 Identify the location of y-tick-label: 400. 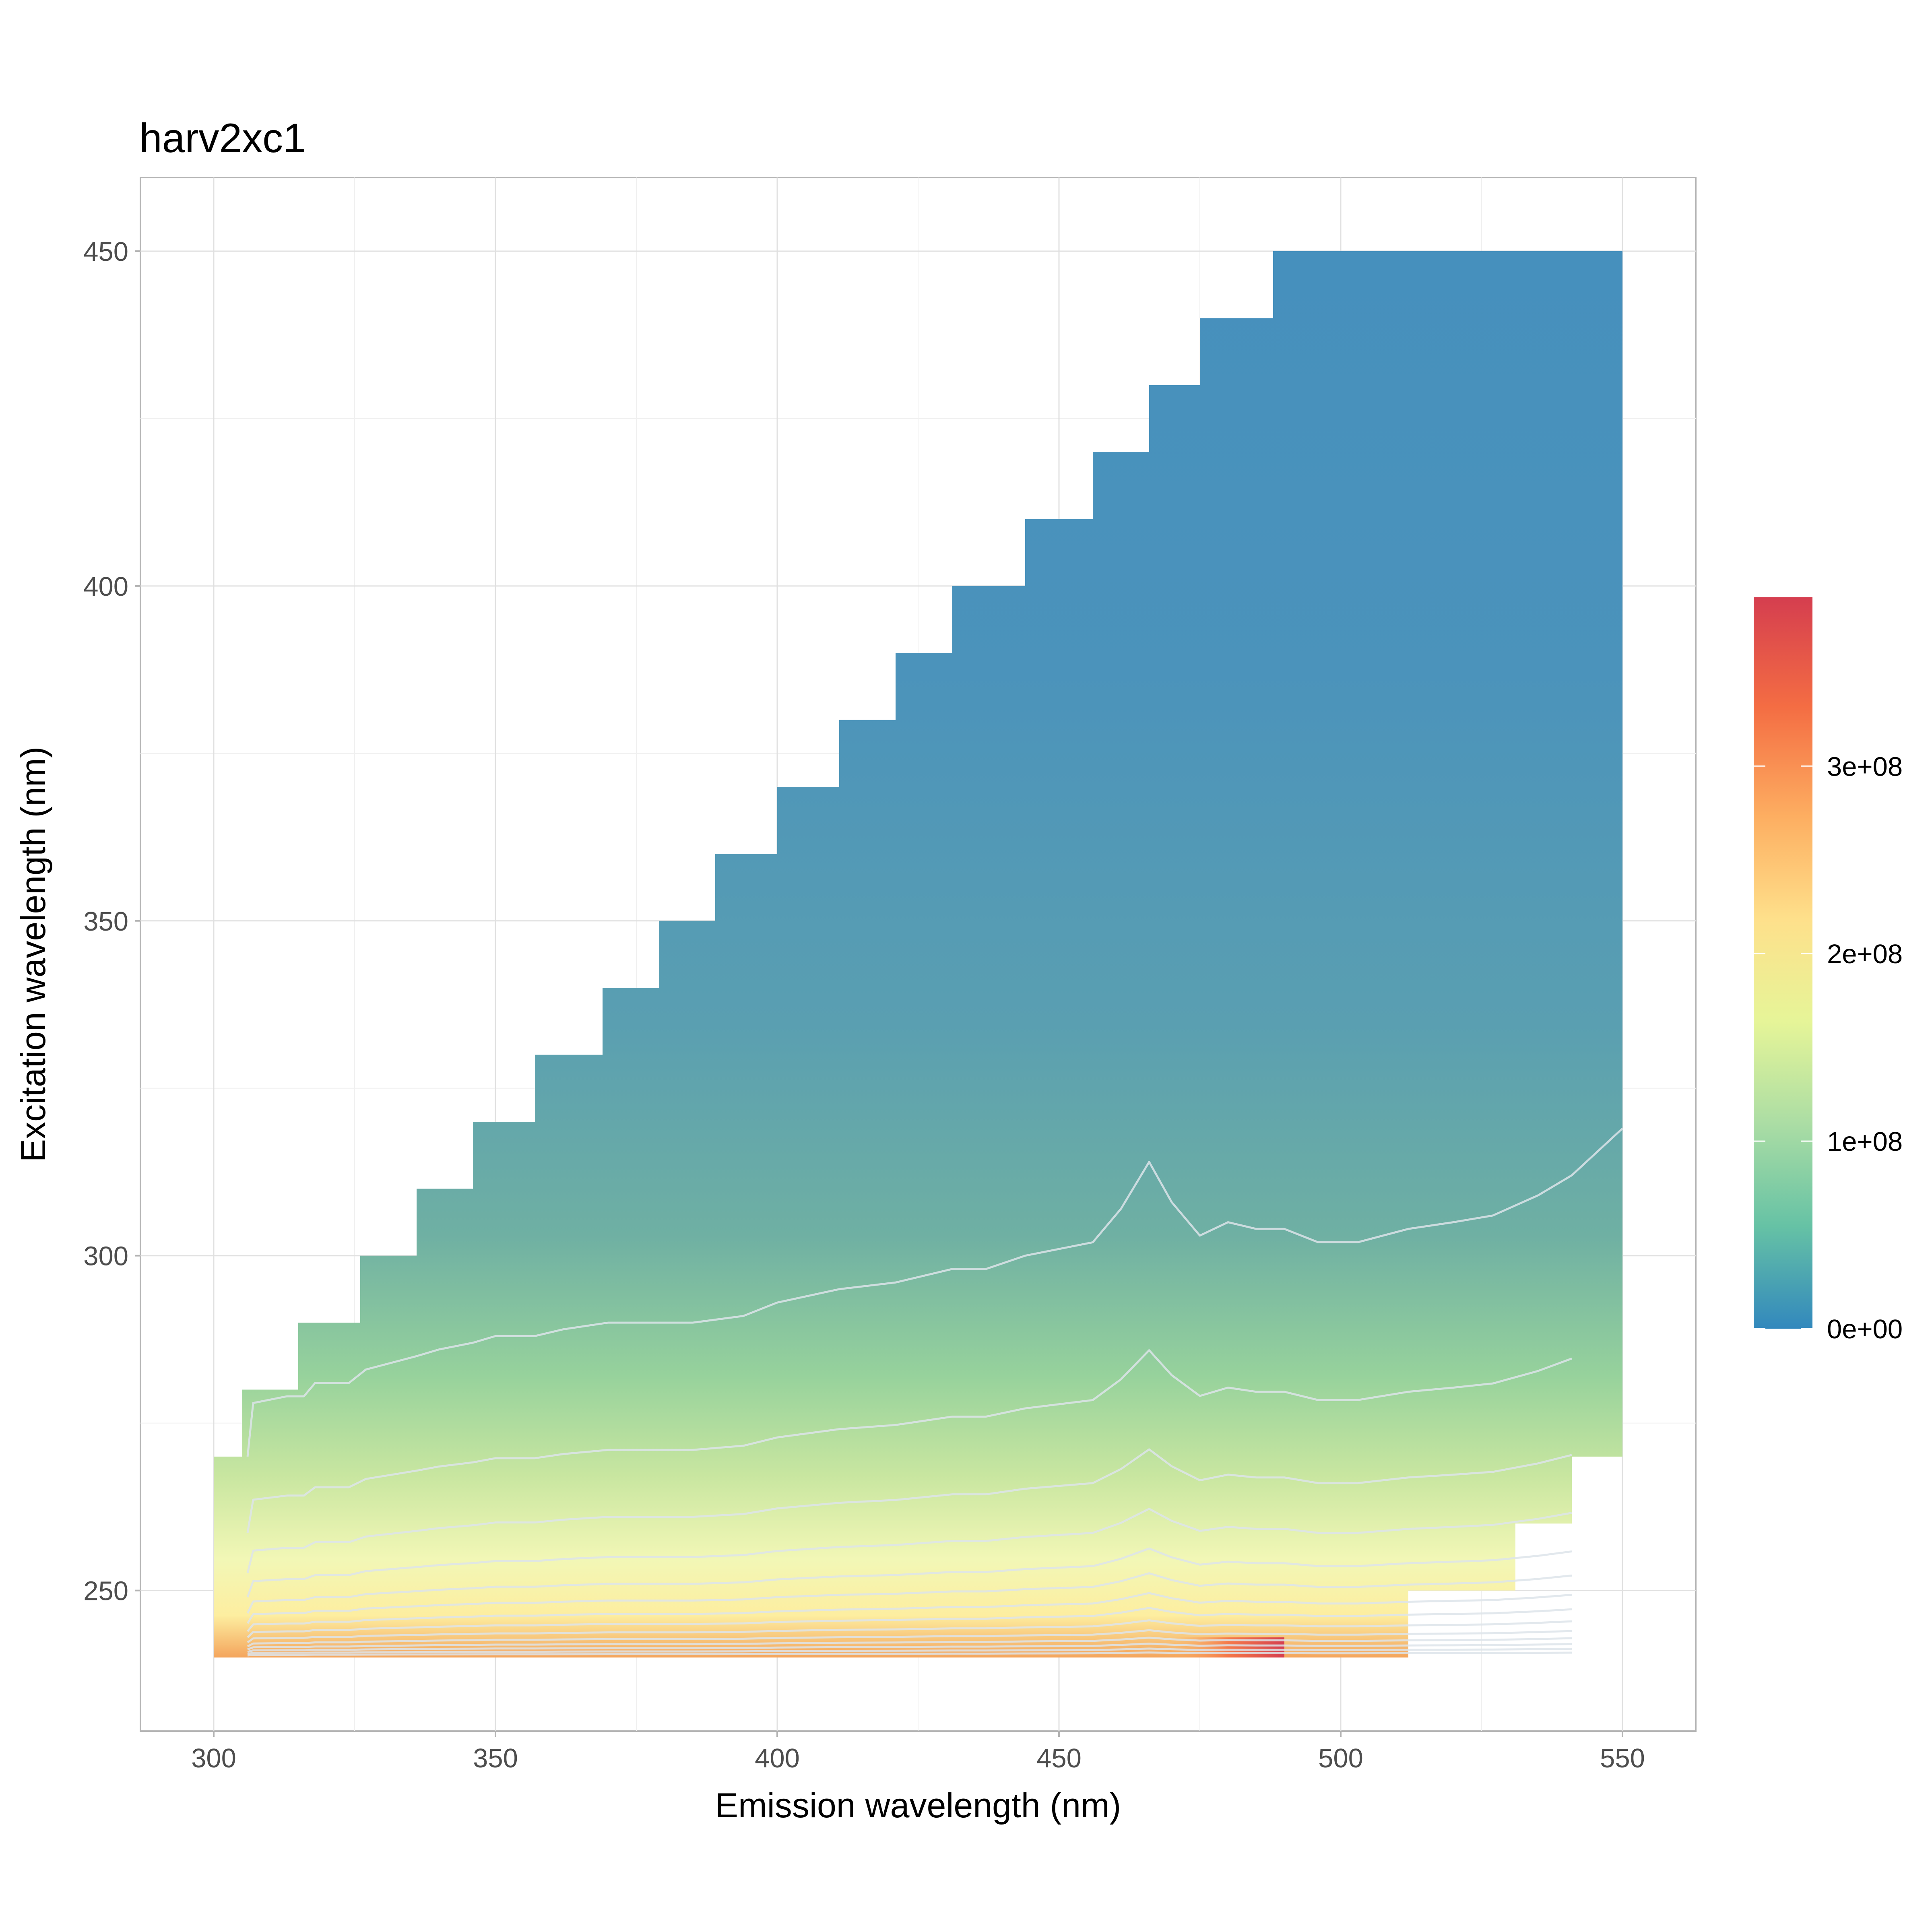
(106, 587).